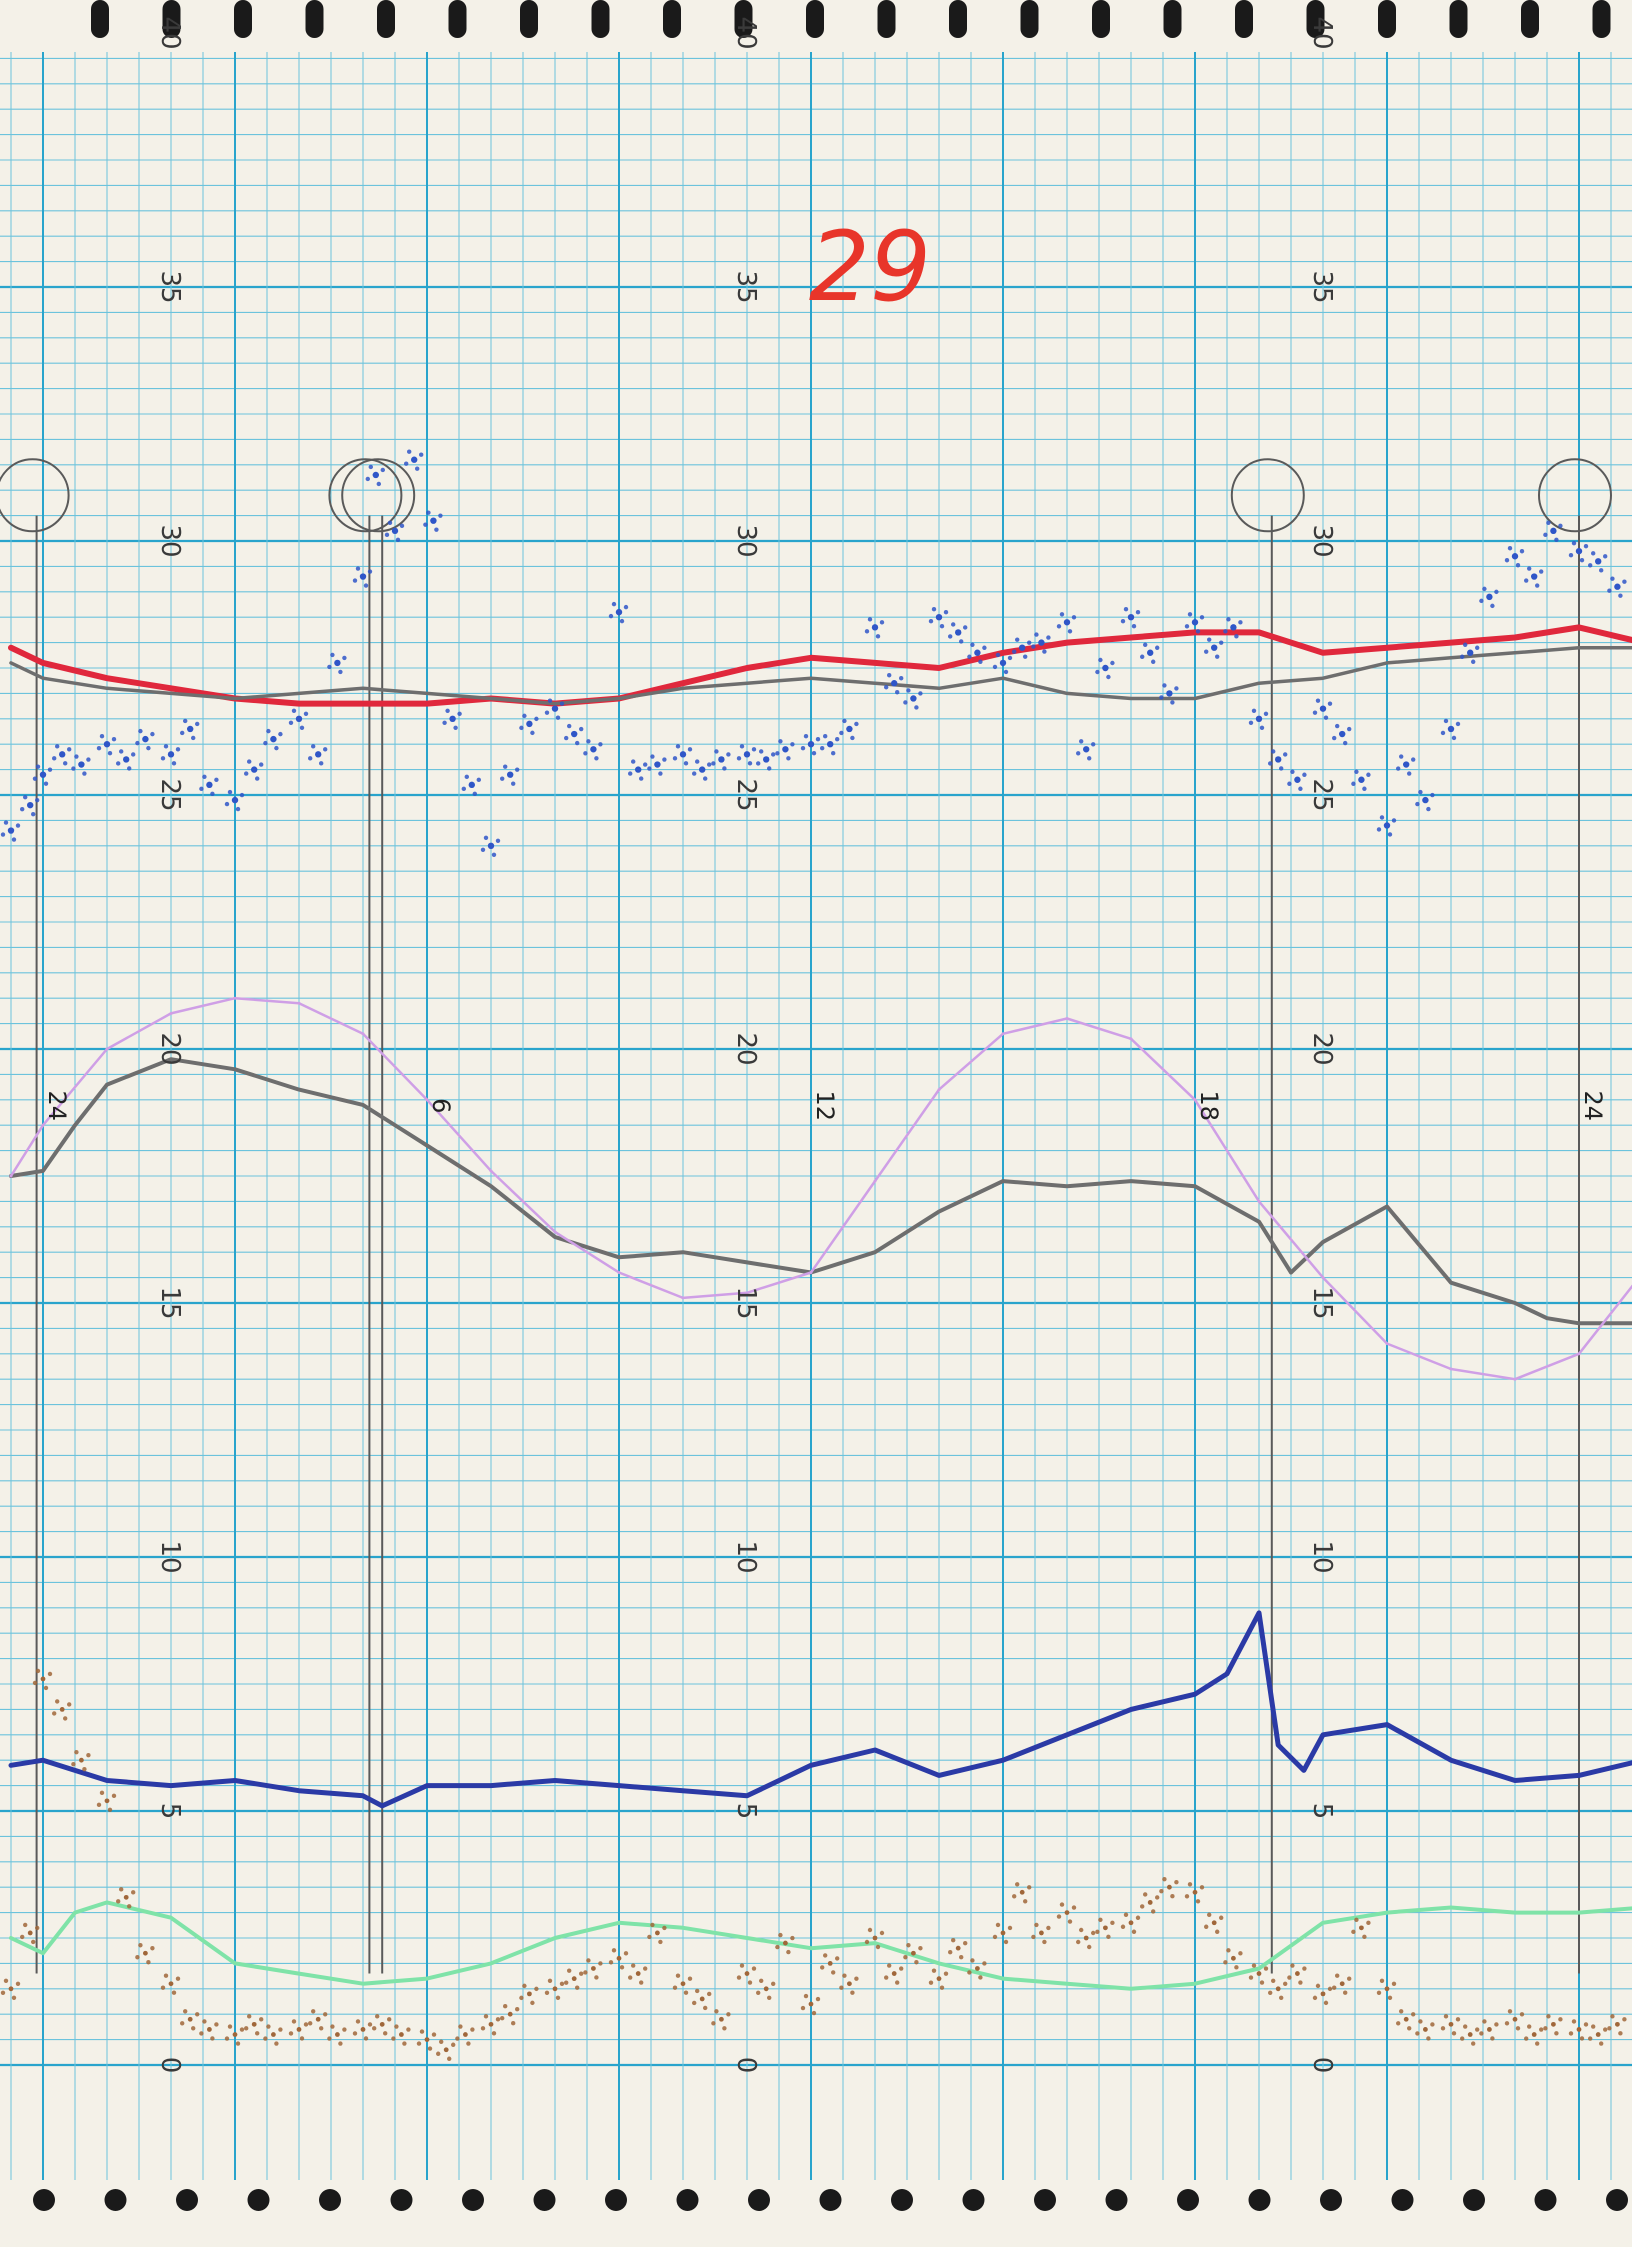 This screenshot has width=1632, height=2247. What do you see at coordinates (170, 286) in the screenshot?
I see `y-tick-label: 35` at bounding box center [170, 286].